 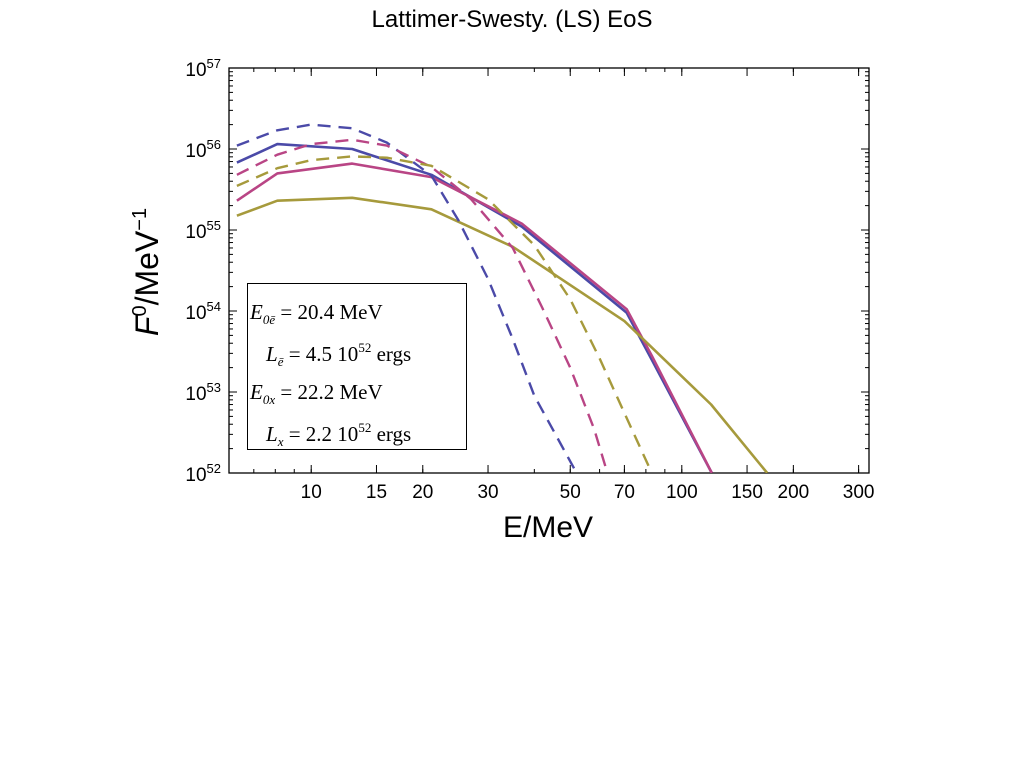 What do you see at coordinates (280, 361) in the screenshot?
I see `param-subscript: ē` at bounding box center [280, 361].